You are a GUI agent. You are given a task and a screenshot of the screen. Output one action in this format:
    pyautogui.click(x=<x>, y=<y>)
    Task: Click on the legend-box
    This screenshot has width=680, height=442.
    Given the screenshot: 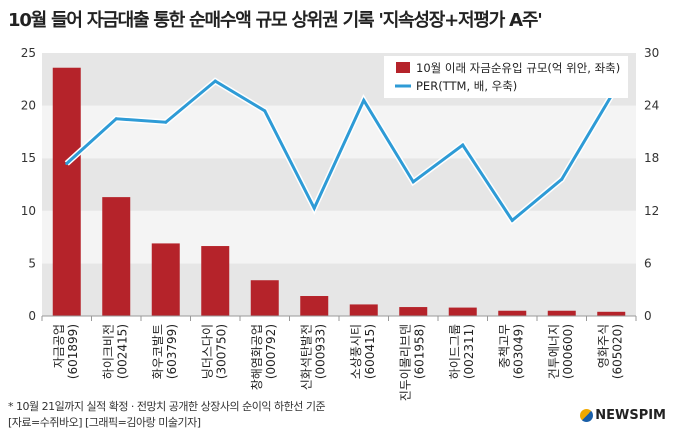 What is the action you would take?
    pyautogui.click(x=506, y=77)
    